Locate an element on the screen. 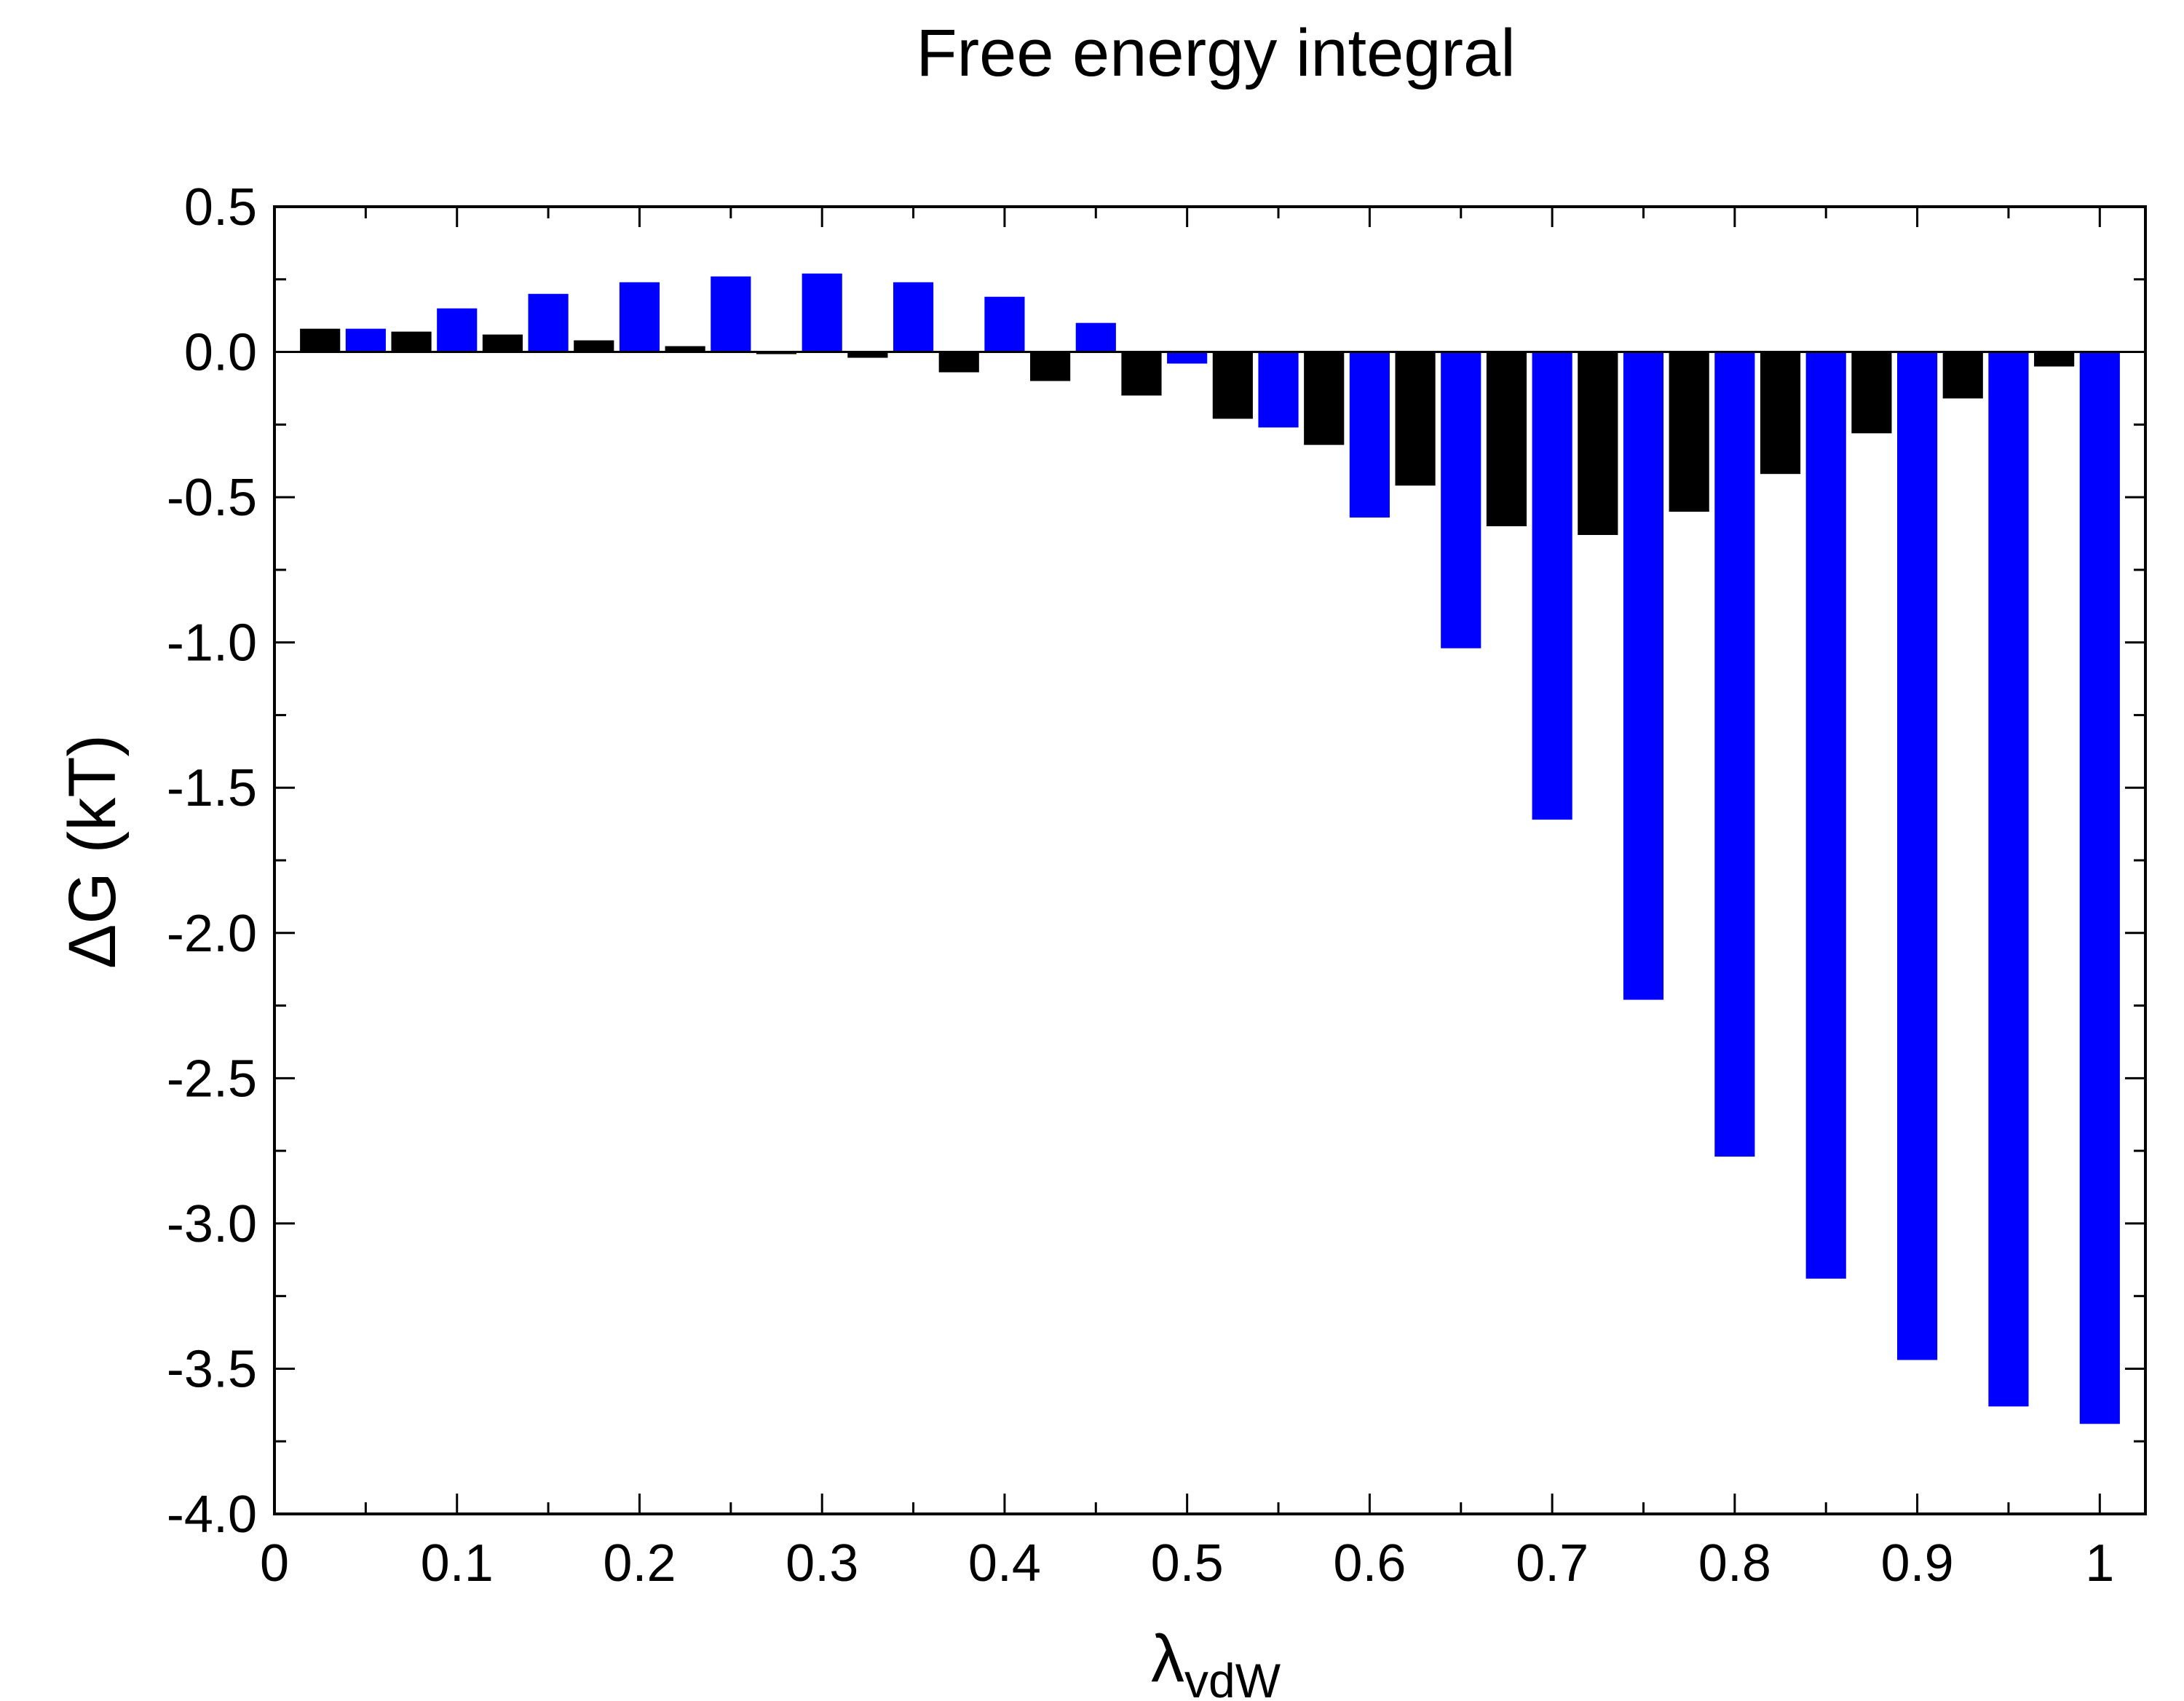 The height and width of the screenshot is (1701, 2184). y-tick-label: -0.5 is located at coordinates (212, 498).